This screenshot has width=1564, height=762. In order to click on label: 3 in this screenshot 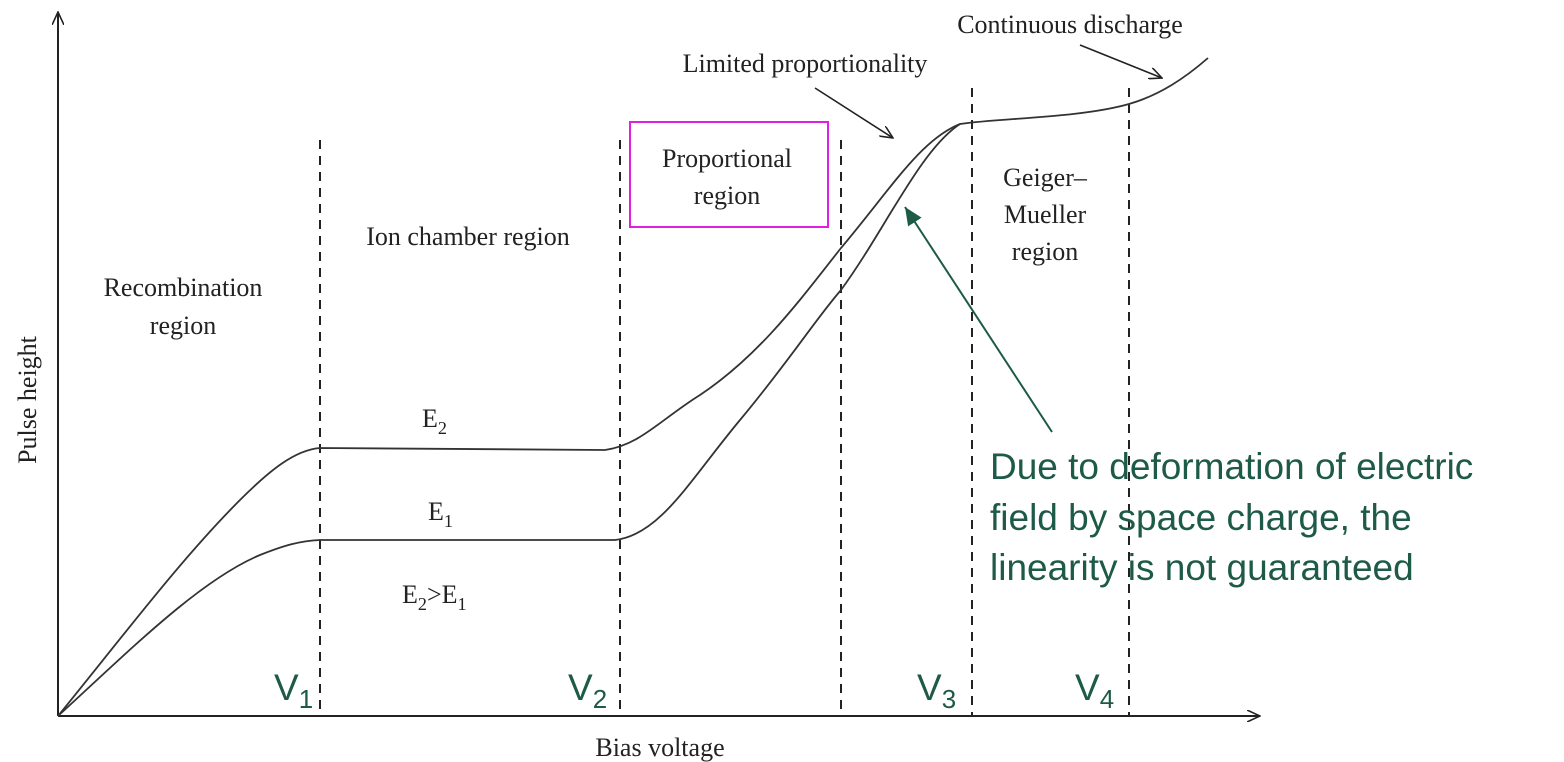, I will do `click(949, 700)`.